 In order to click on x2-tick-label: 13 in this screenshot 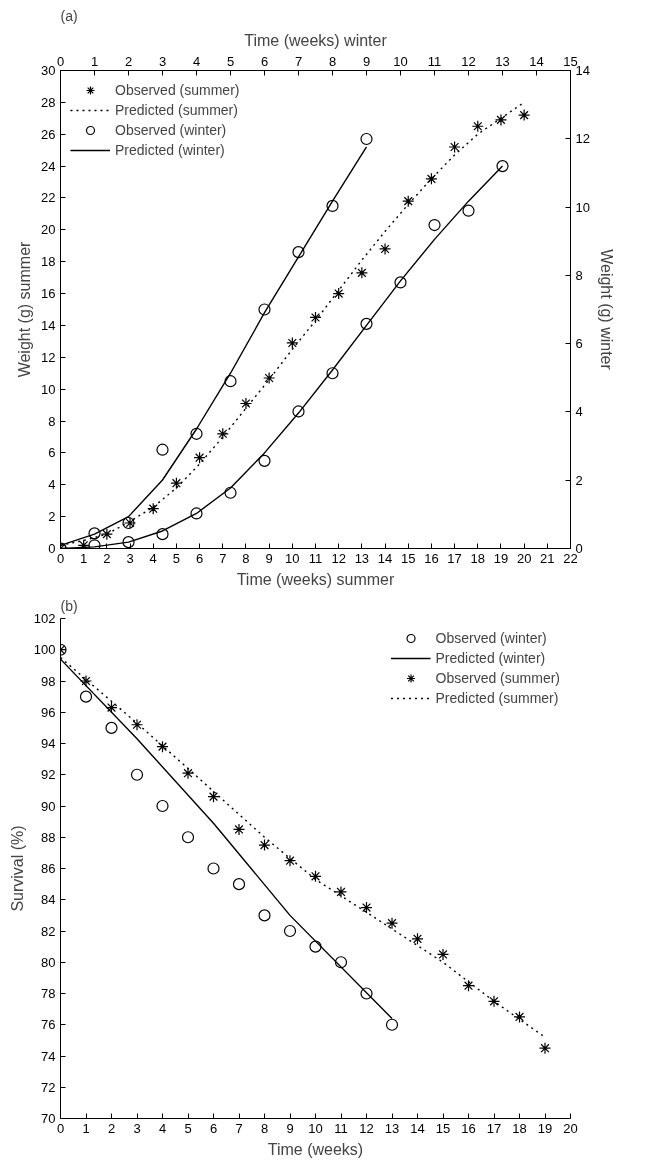, I will do `click(502, 61)`.